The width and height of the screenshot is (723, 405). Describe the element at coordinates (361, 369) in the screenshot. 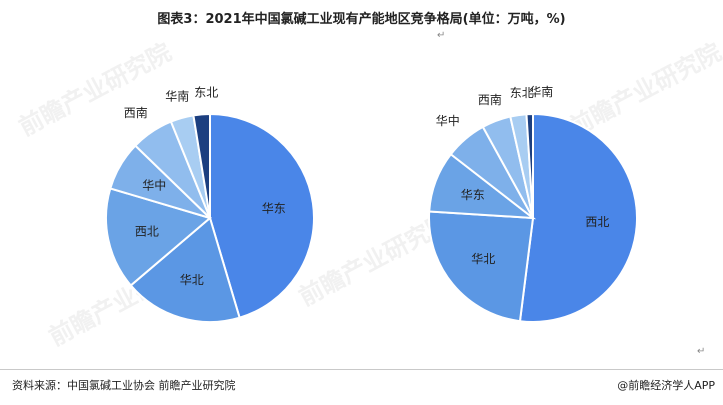

I see `footer-divider` at that location.